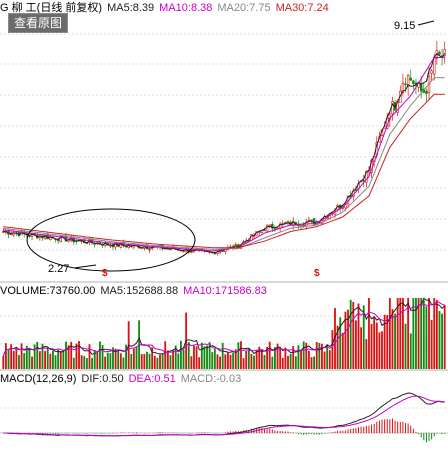 Image resolution: width=448 pixels, height=453 pixels. What do you see at coordinates (186, 8) in the screenshot?
I see `ma10-value: MA10:8.38` at bounding box center [186, 8].